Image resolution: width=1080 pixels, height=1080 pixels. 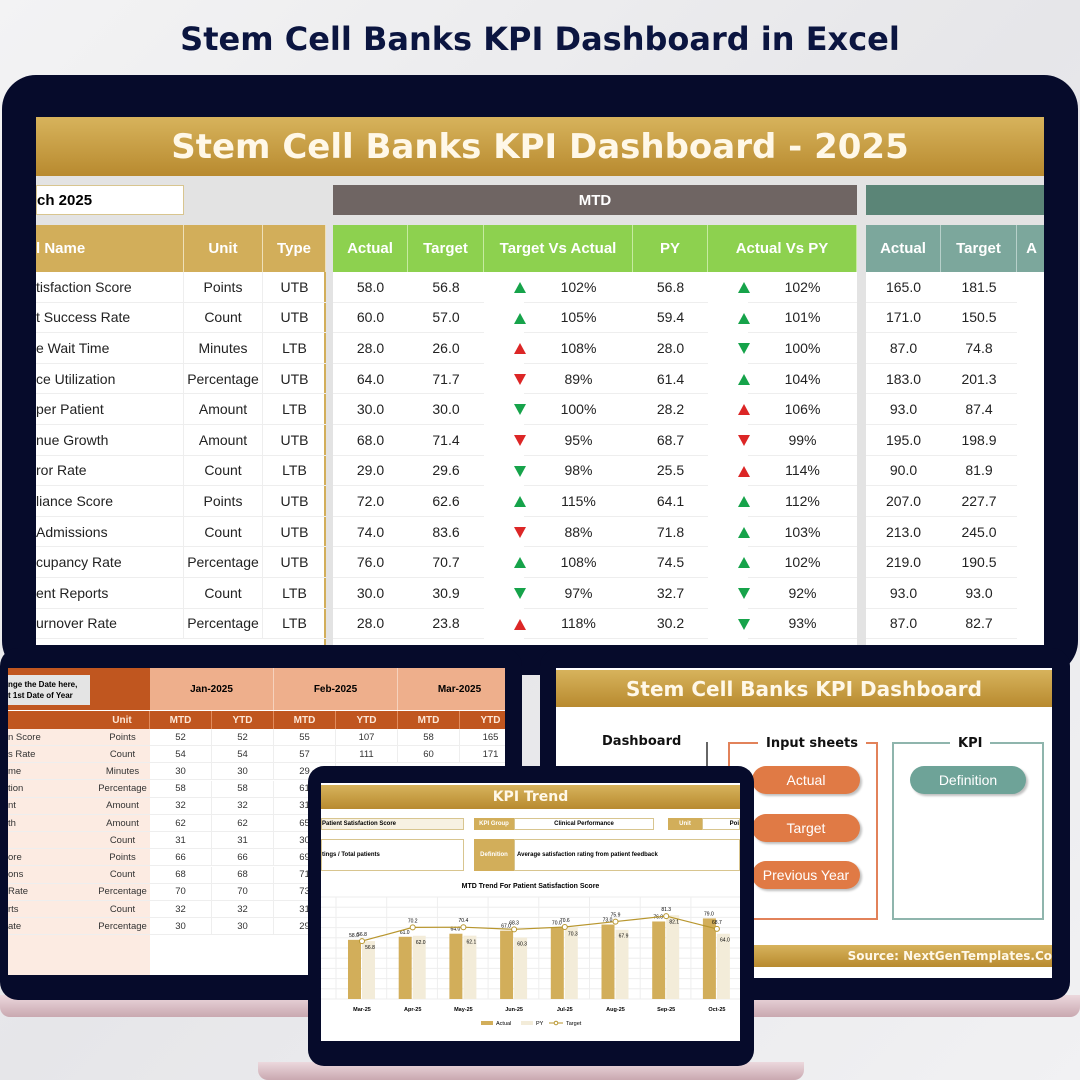 I want to click on row-value: 60, so click(x=429, y=755).